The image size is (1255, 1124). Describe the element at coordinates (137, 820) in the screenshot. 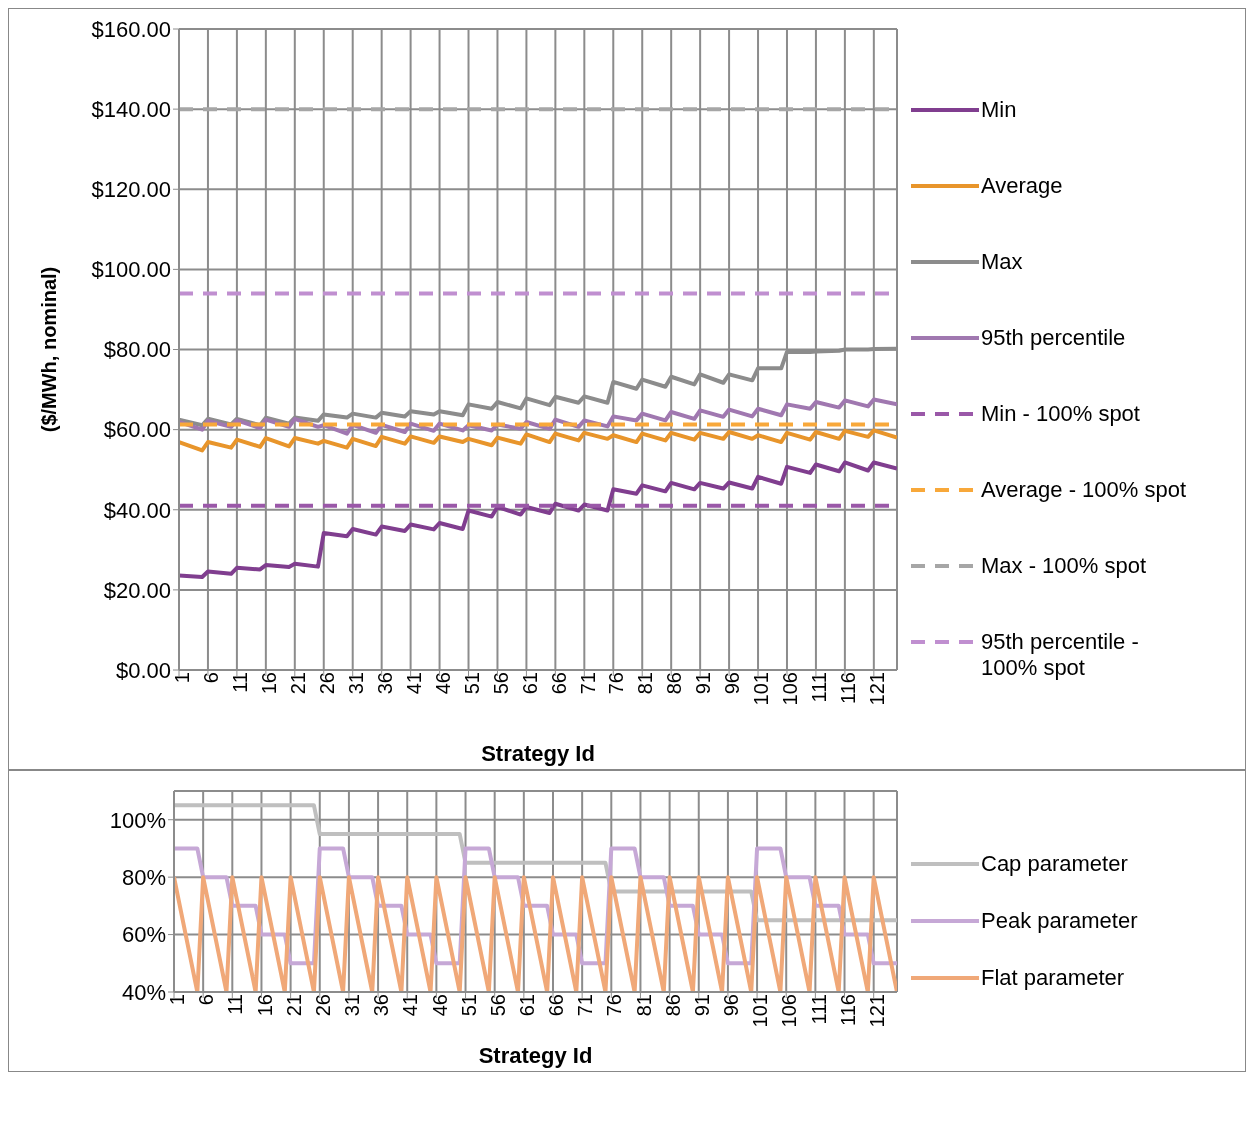

I see `y-tick-label: 100%` at that location.